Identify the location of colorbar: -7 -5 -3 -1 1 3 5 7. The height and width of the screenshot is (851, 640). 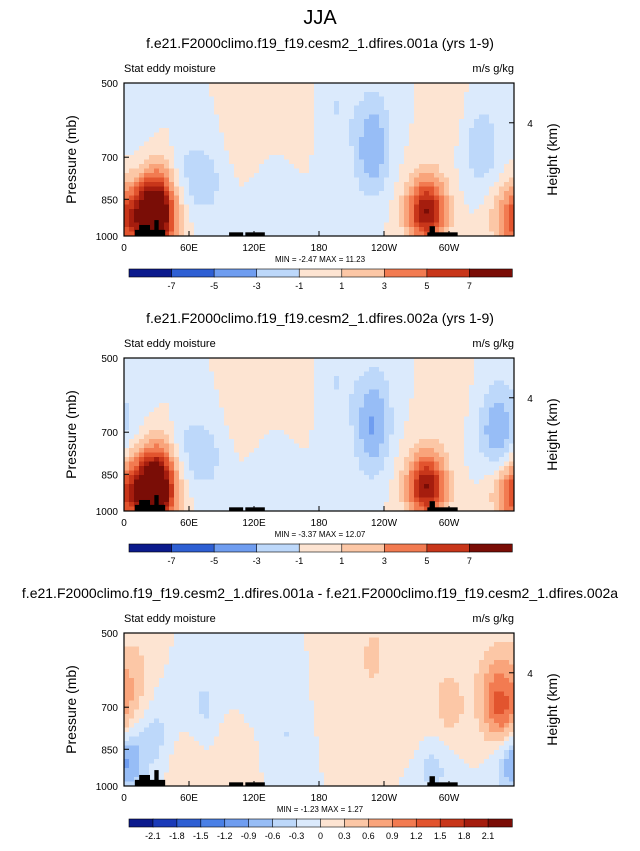
(320, 279).